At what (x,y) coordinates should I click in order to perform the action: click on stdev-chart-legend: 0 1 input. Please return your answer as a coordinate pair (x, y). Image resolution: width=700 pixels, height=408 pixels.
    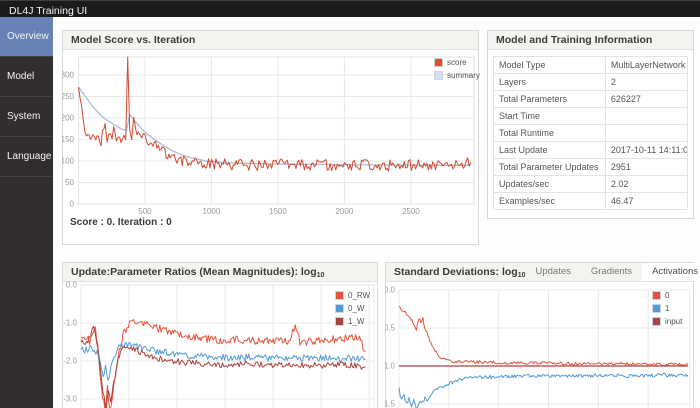
    Looking at the image, I should click on (667, 308).